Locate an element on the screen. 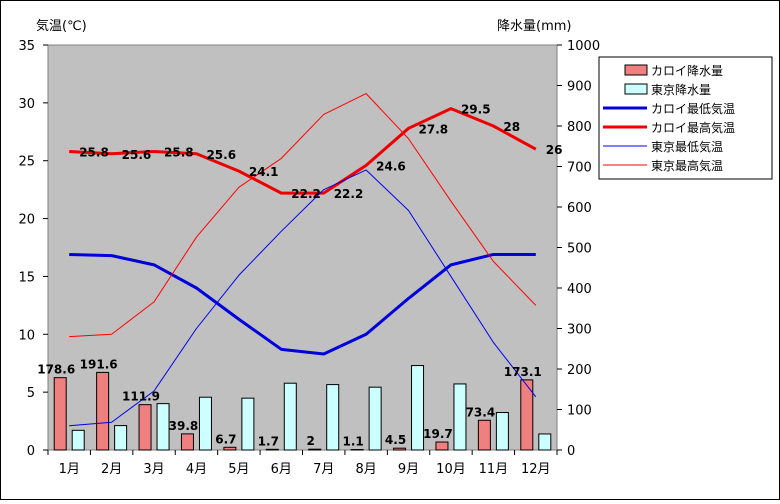 The height and width of the screenshot is (504, 780). bar-data-label: 39.8 is located at coordinates (184, 426).